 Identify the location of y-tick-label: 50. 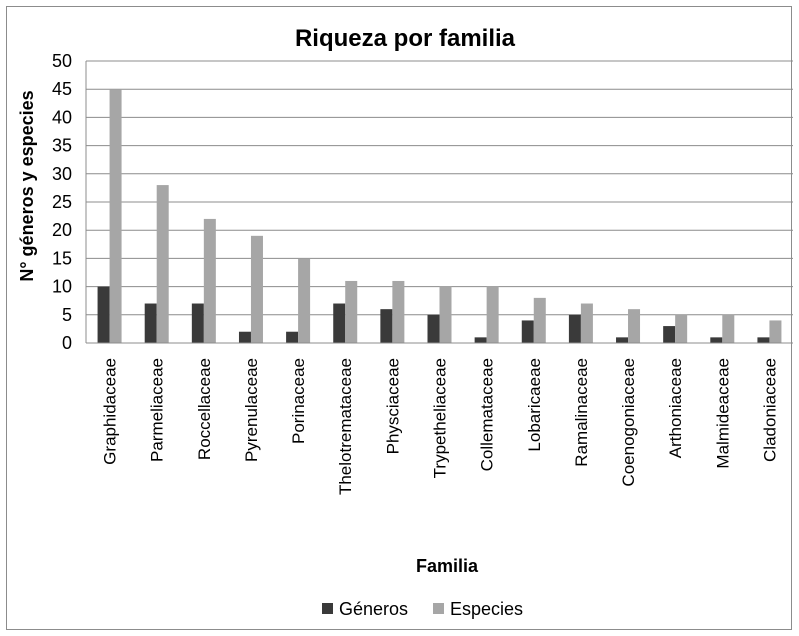
(62, 61).